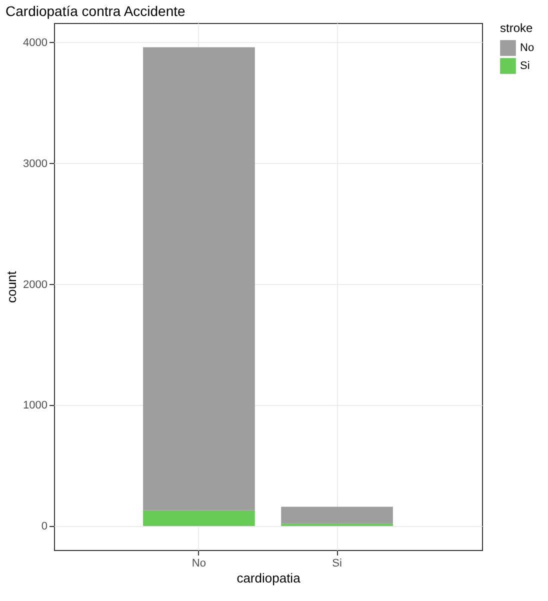 The height and width of the screenshot is (601, 548). Describe the element at coordinates (525, 66) in the screenshot. I see `legend-label: Si` at that location.